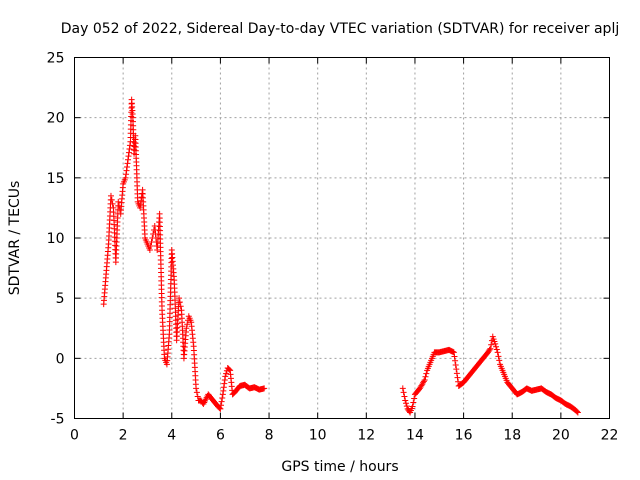 This screenshot has width=640, height=480. I want to click on y-tick-label: 5, so click(60, 299).